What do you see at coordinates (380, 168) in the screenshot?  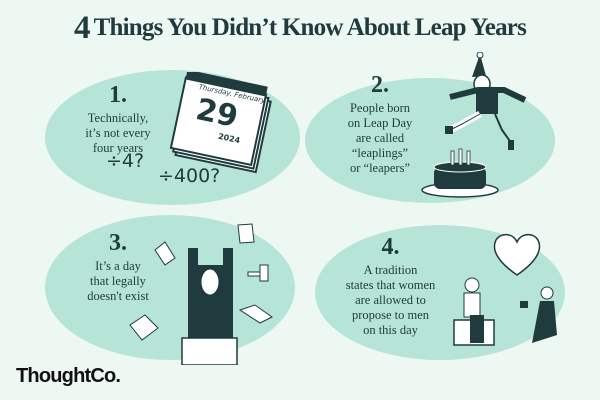 I see `fact-line: or “leapers”` at bounding box center [380, 168].